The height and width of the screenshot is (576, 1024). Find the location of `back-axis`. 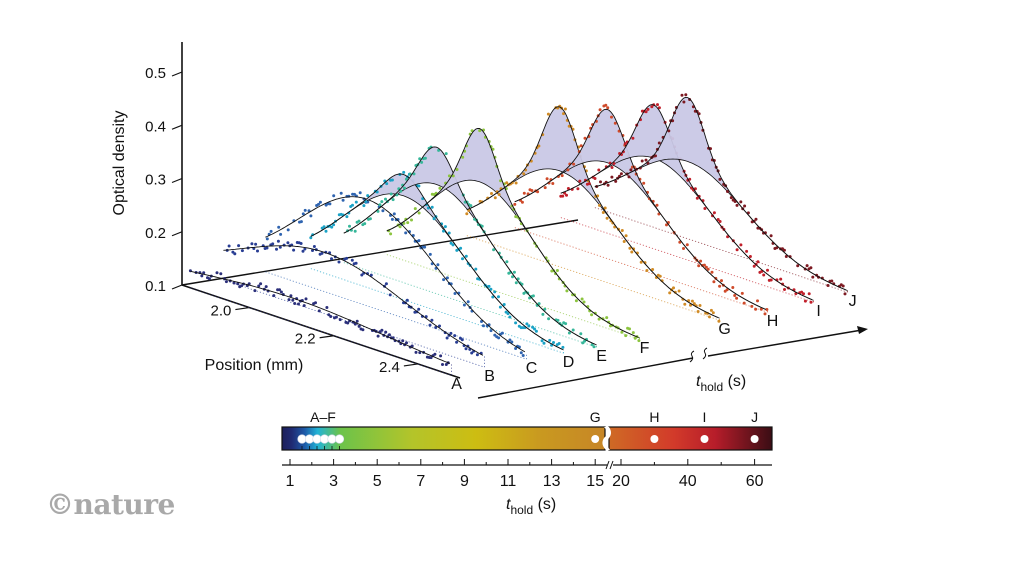

back-axis is located at coordinates (380, 252).